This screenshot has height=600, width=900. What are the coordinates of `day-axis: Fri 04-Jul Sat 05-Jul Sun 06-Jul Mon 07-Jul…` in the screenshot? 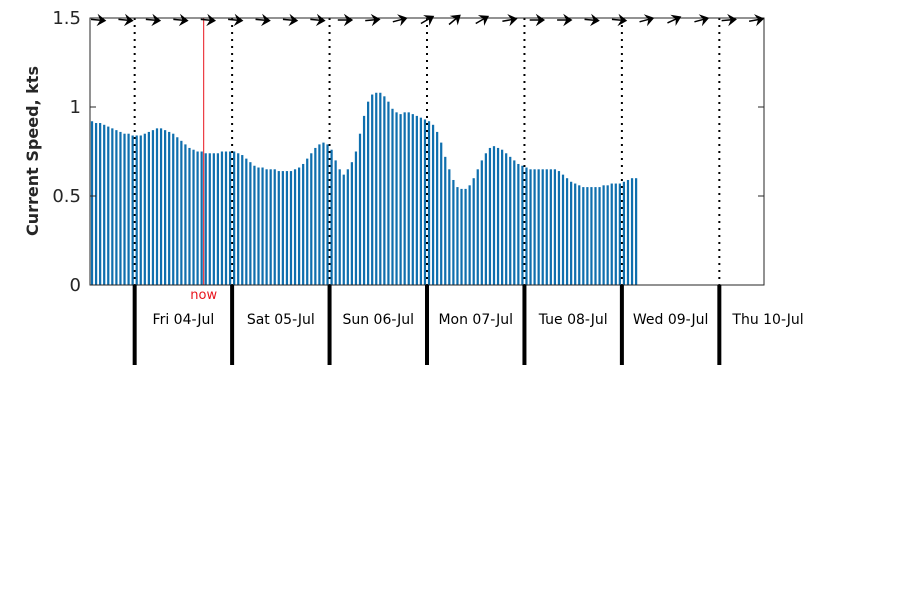 It's located at (468, 325).